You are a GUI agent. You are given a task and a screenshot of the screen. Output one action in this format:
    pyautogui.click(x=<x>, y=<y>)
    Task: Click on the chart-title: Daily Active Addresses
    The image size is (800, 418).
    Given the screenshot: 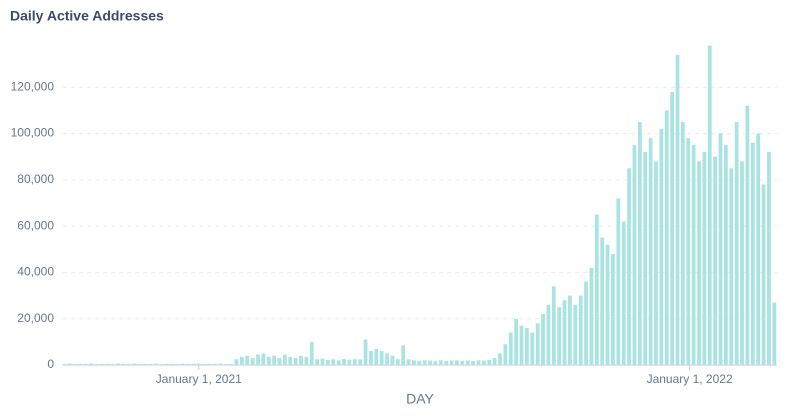 What is the action you would take?
    pyautogui.click(x=87, y=16)
    